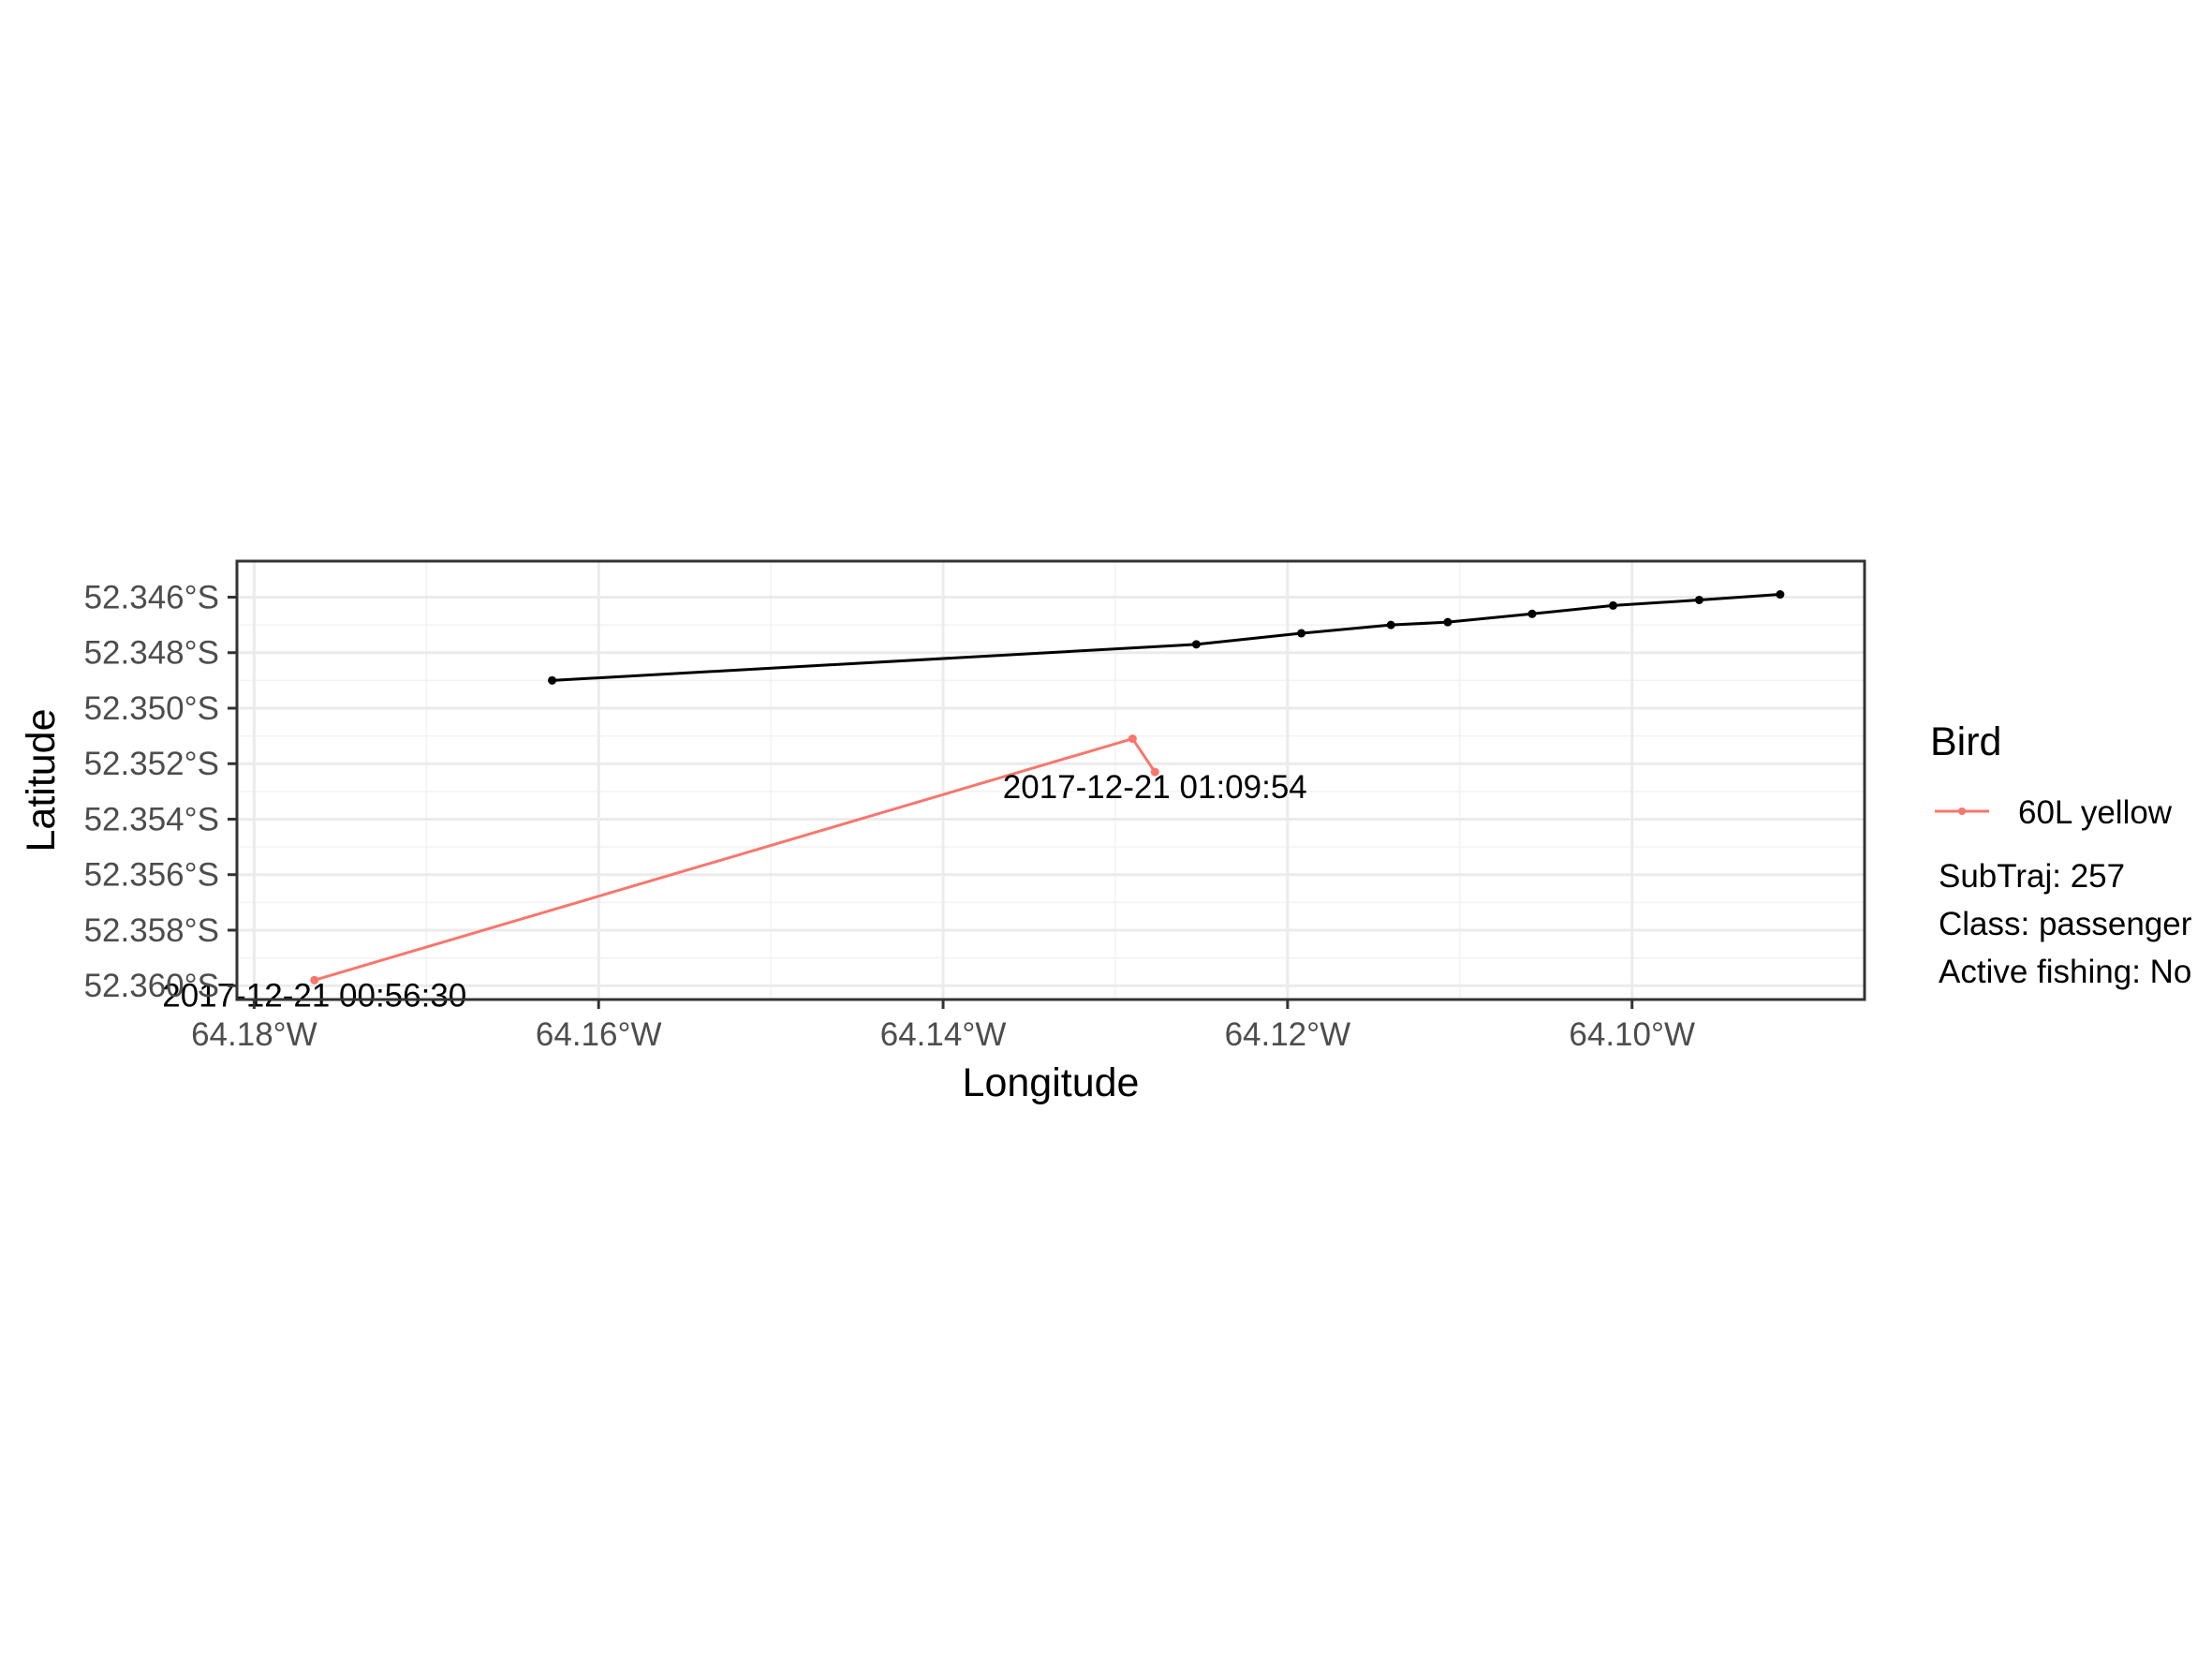 The image size is (2212, 1659). Describe the element at coordinates (1966, 742) in the screenshot. I see `legend-title: Bird` at that location.